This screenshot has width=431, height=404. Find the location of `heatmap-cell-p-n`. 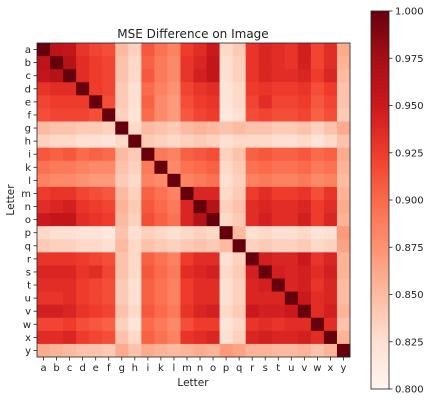

heatmap-cell-p-n is located at coordinates (200, 233).